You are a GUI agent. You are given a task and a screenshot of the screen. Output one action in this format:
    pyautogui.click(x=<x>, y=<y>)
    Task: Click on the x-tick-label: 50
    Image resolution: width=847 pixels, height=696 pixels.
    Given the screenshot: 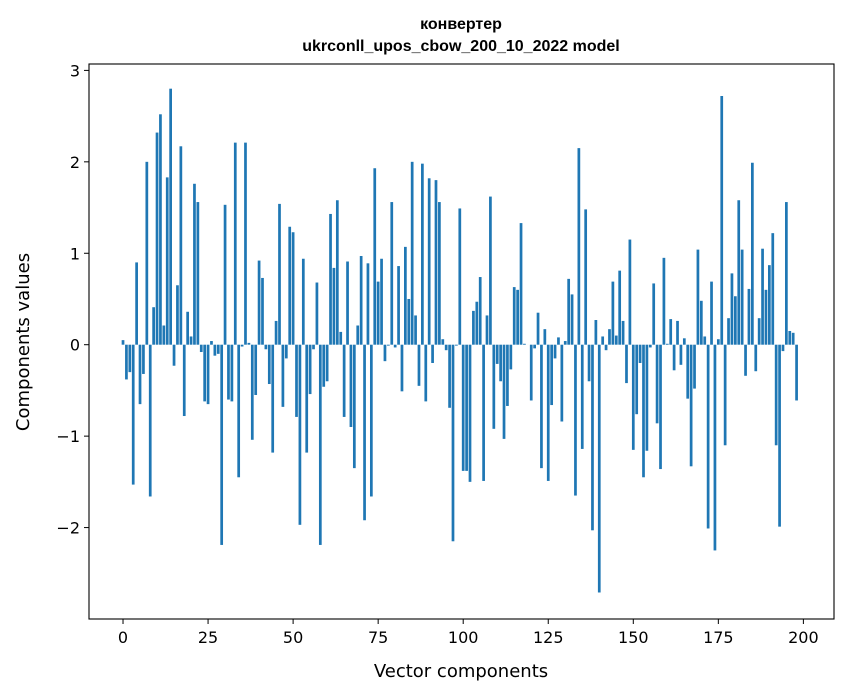 What is the action you would take?
    pyautogui.click(x=293, y=637)
    